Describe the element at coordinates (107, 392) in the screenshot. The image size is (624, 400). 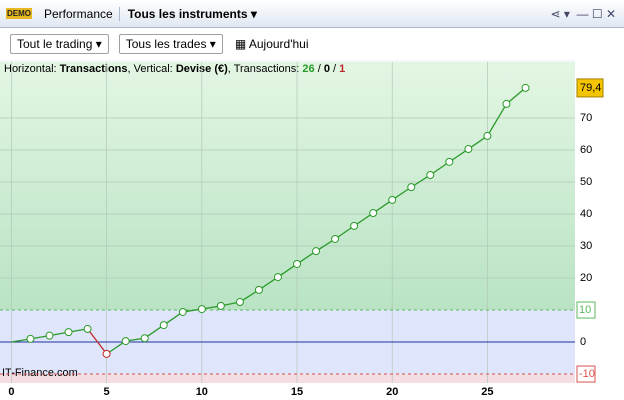
I see `x-tick-label: 5` at that location.